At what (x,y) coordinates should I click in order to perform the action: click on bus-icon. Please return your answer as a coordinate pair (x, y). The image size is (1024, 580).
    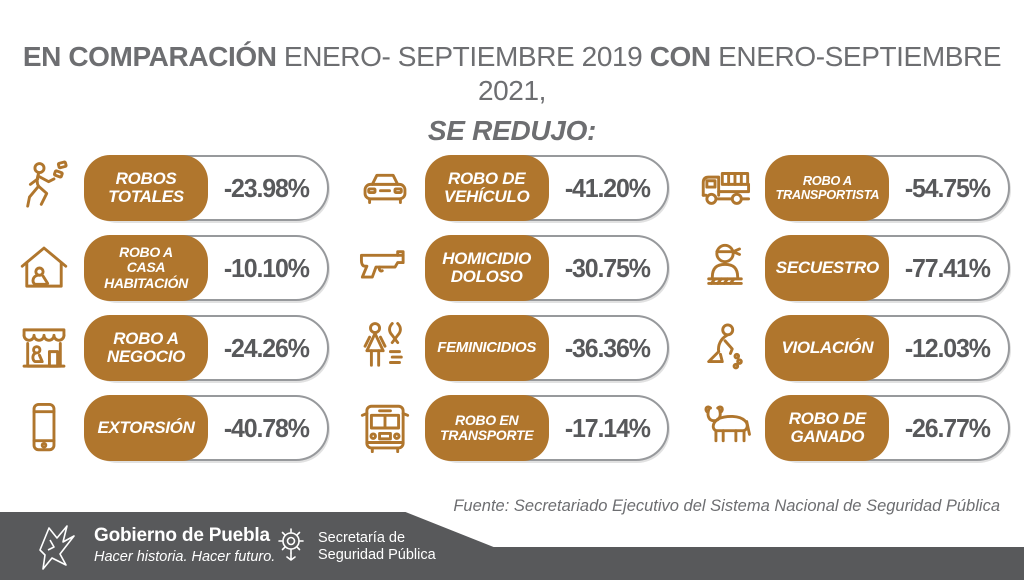
    Looking at the image, I should click on (385, 428).